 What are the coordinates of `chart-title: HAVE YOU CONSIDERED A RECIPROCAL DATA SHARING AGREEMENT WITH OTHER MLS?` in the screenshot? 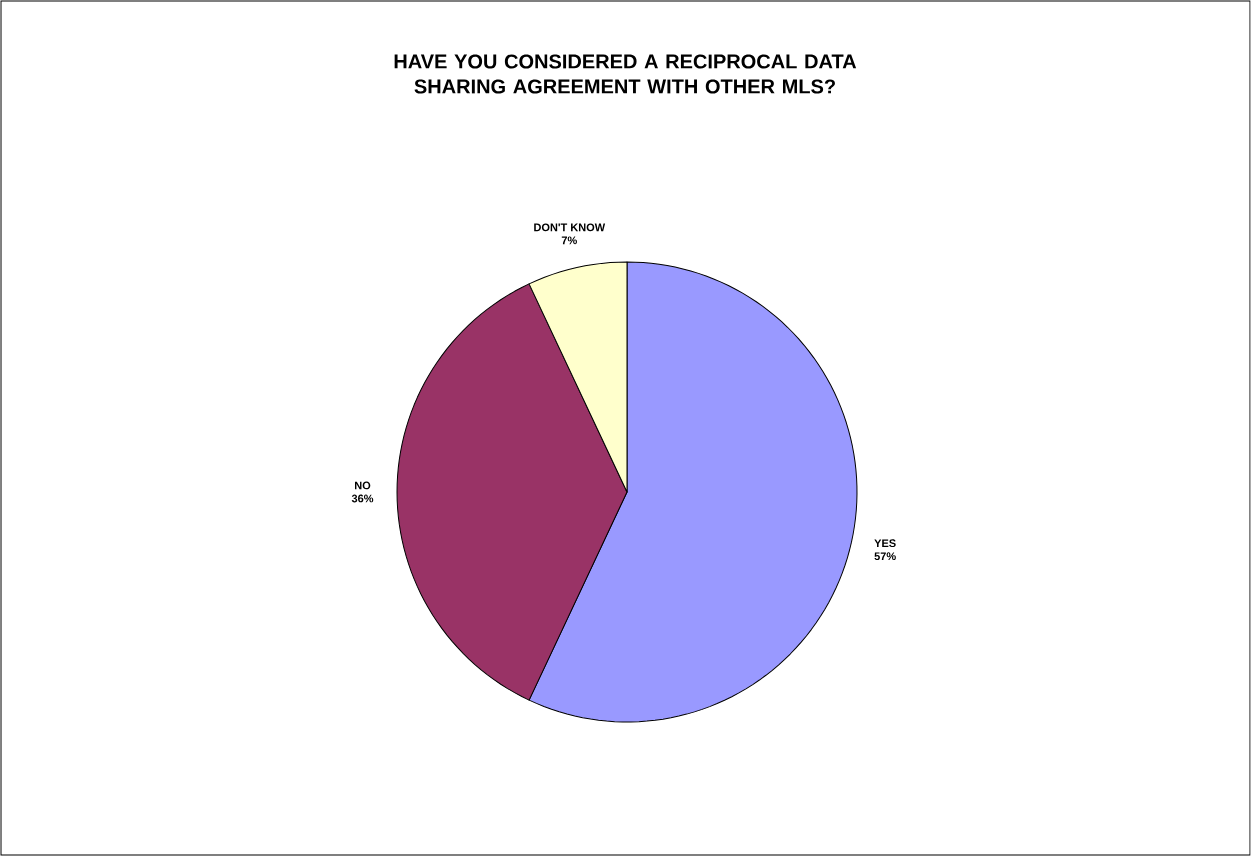 It's located at (625, 74).